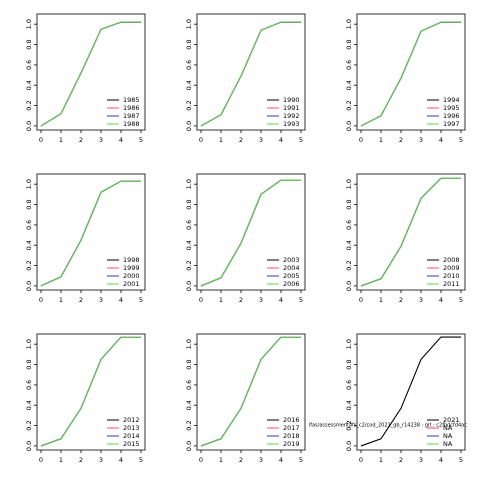 The height and width of the screenshot is (480, 480). What do you see at coordinates (131, 420) in the screenshot?
I see `legend-label: 2012` at bounding box center [131, 420].